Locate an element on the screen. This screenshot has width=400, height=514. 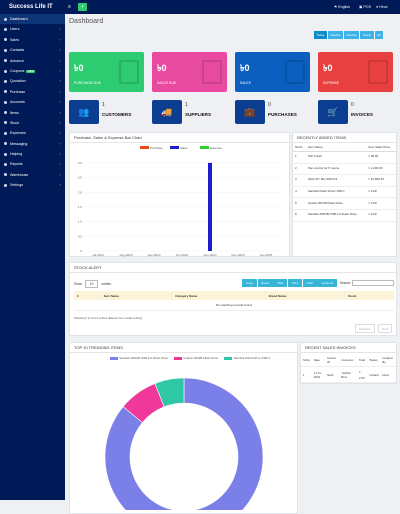
y-tick-label: 3.0 is located at coordinates (80, 163).